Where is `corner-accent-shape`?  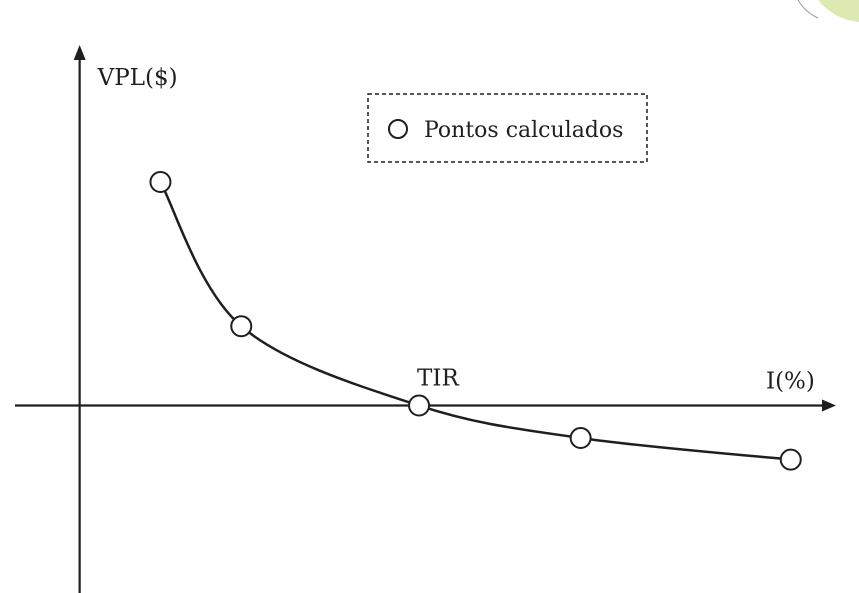 corner-accent-shape is located at coordinates (838, 11).